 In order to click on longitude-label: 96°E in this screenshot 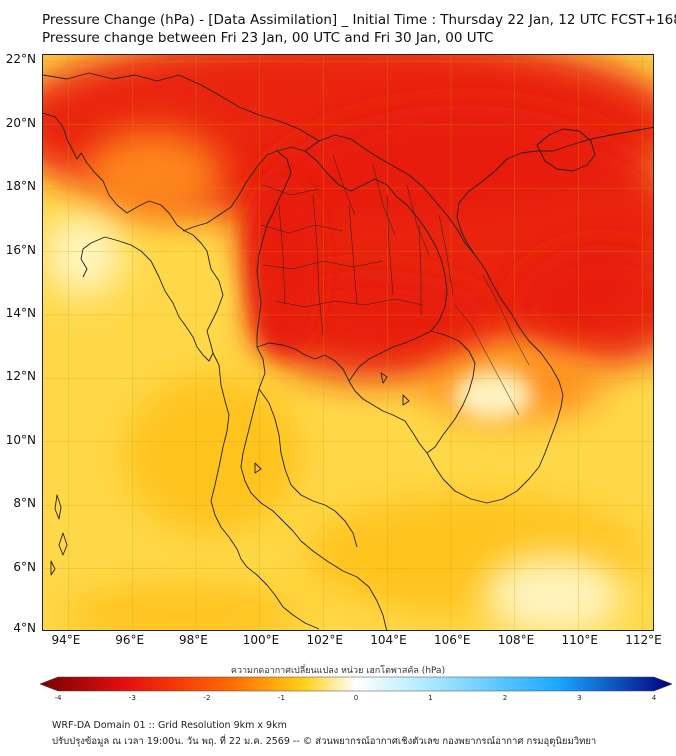, I will do `click(130, 640)`.